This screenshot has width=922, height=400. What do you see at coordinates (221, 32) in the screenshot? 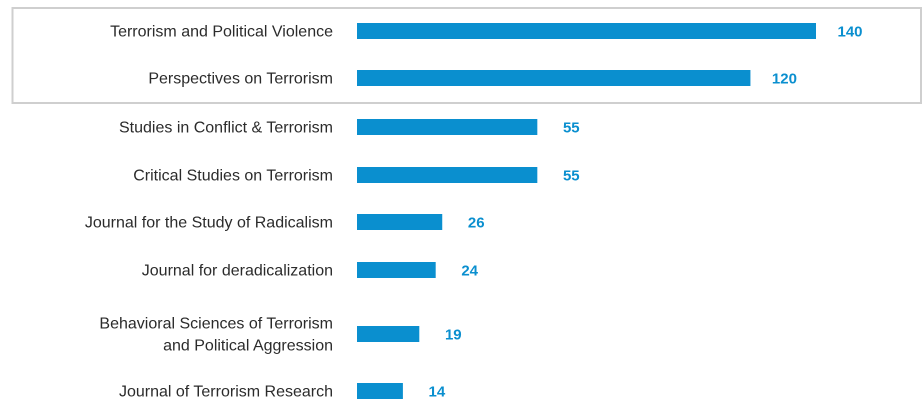
I see `category-label: Terrorism and Political Violence` at bounding box center [221, 32].